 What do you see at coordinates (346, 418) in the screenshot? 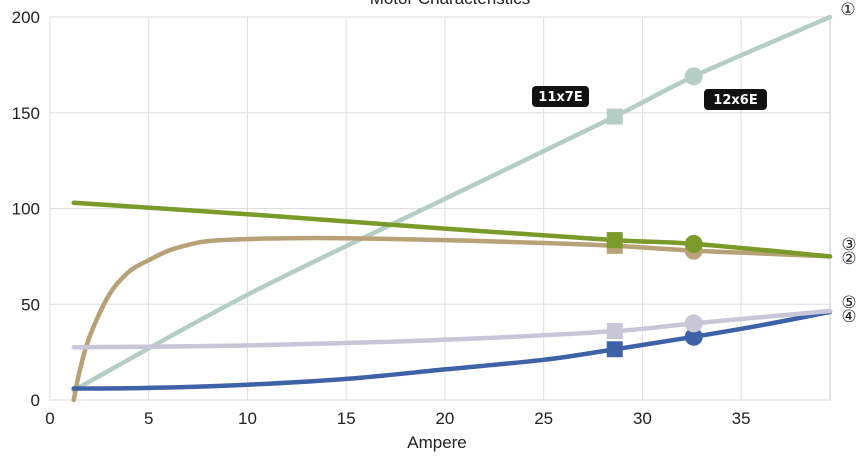
I see `x-tick-label: 15` at bounding box center [346, 418].